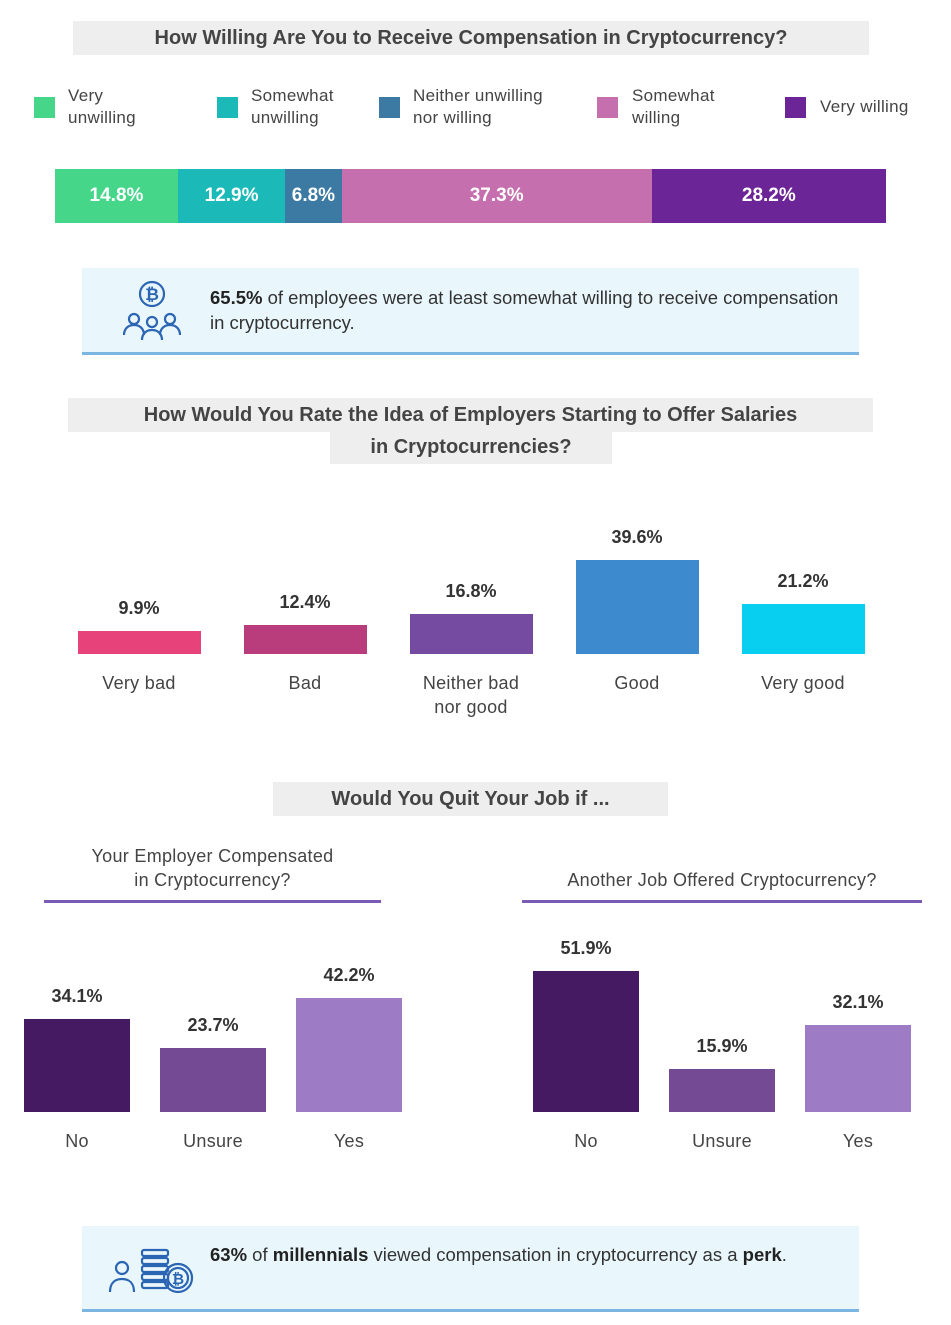 This screenshot has height=1325, width=951. What do you see at coordinates (722, 1045) in the screenshot?
I see `value-label-2: 15.9%` at bounding box center [722, 1045].